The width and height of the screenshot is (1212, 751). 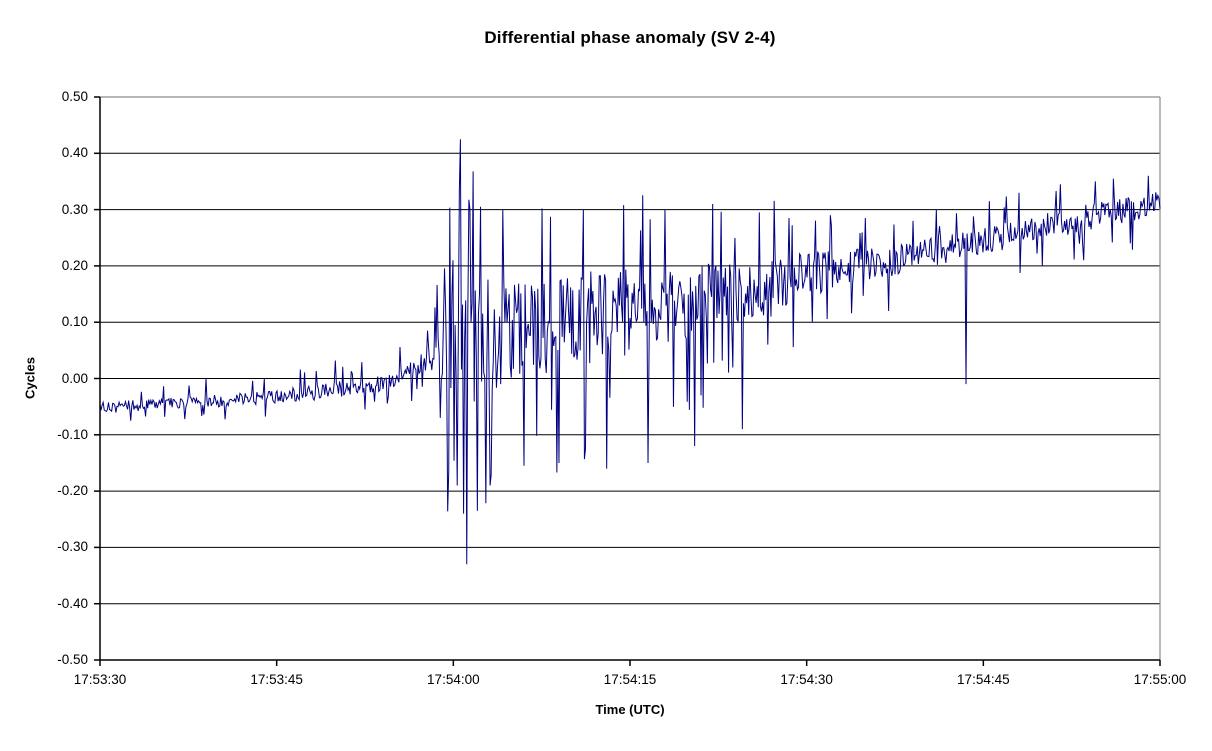 What do you see at coordinates (74, 96) in the screenshot?
I see `y-tick-label: 0.50` at bounding box center [74, 96].